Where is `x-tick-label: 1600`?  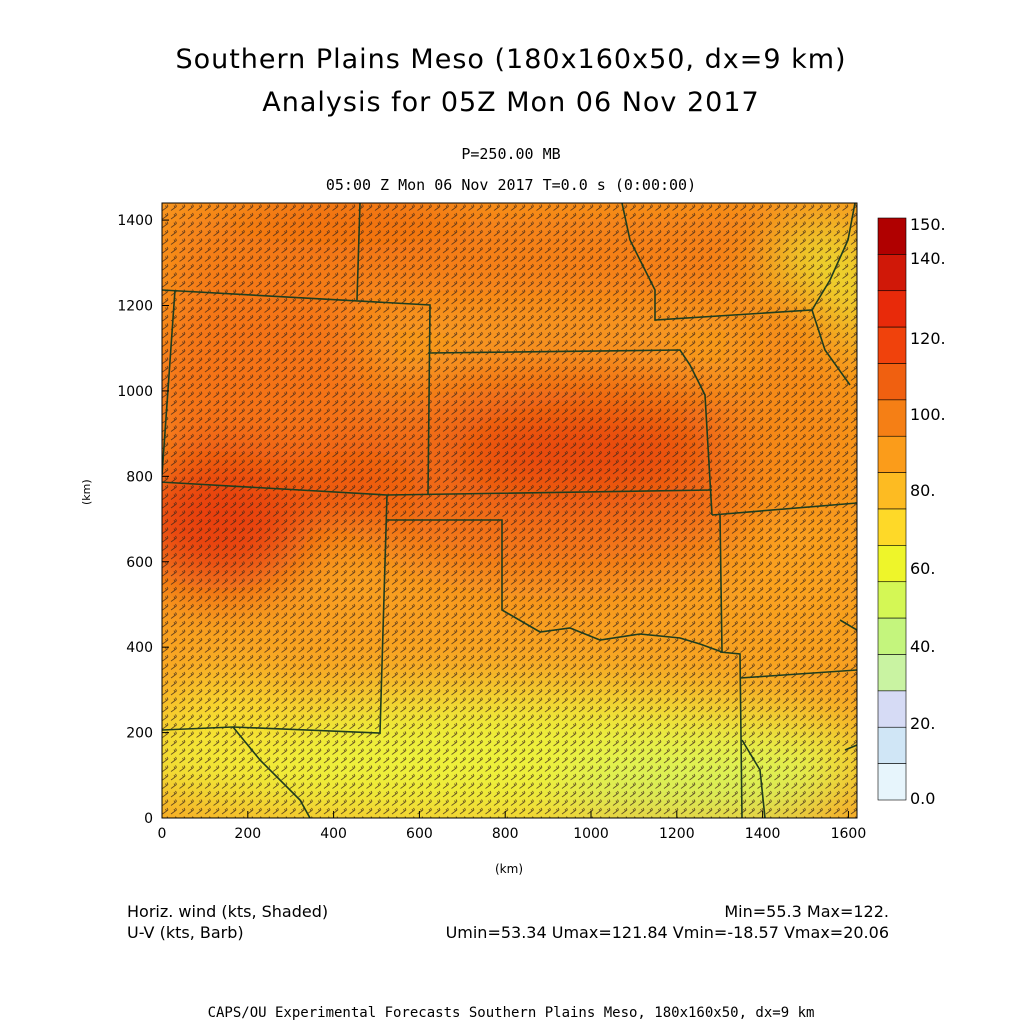 x-tick-label: 1600 is located at coordinates (849, 834).